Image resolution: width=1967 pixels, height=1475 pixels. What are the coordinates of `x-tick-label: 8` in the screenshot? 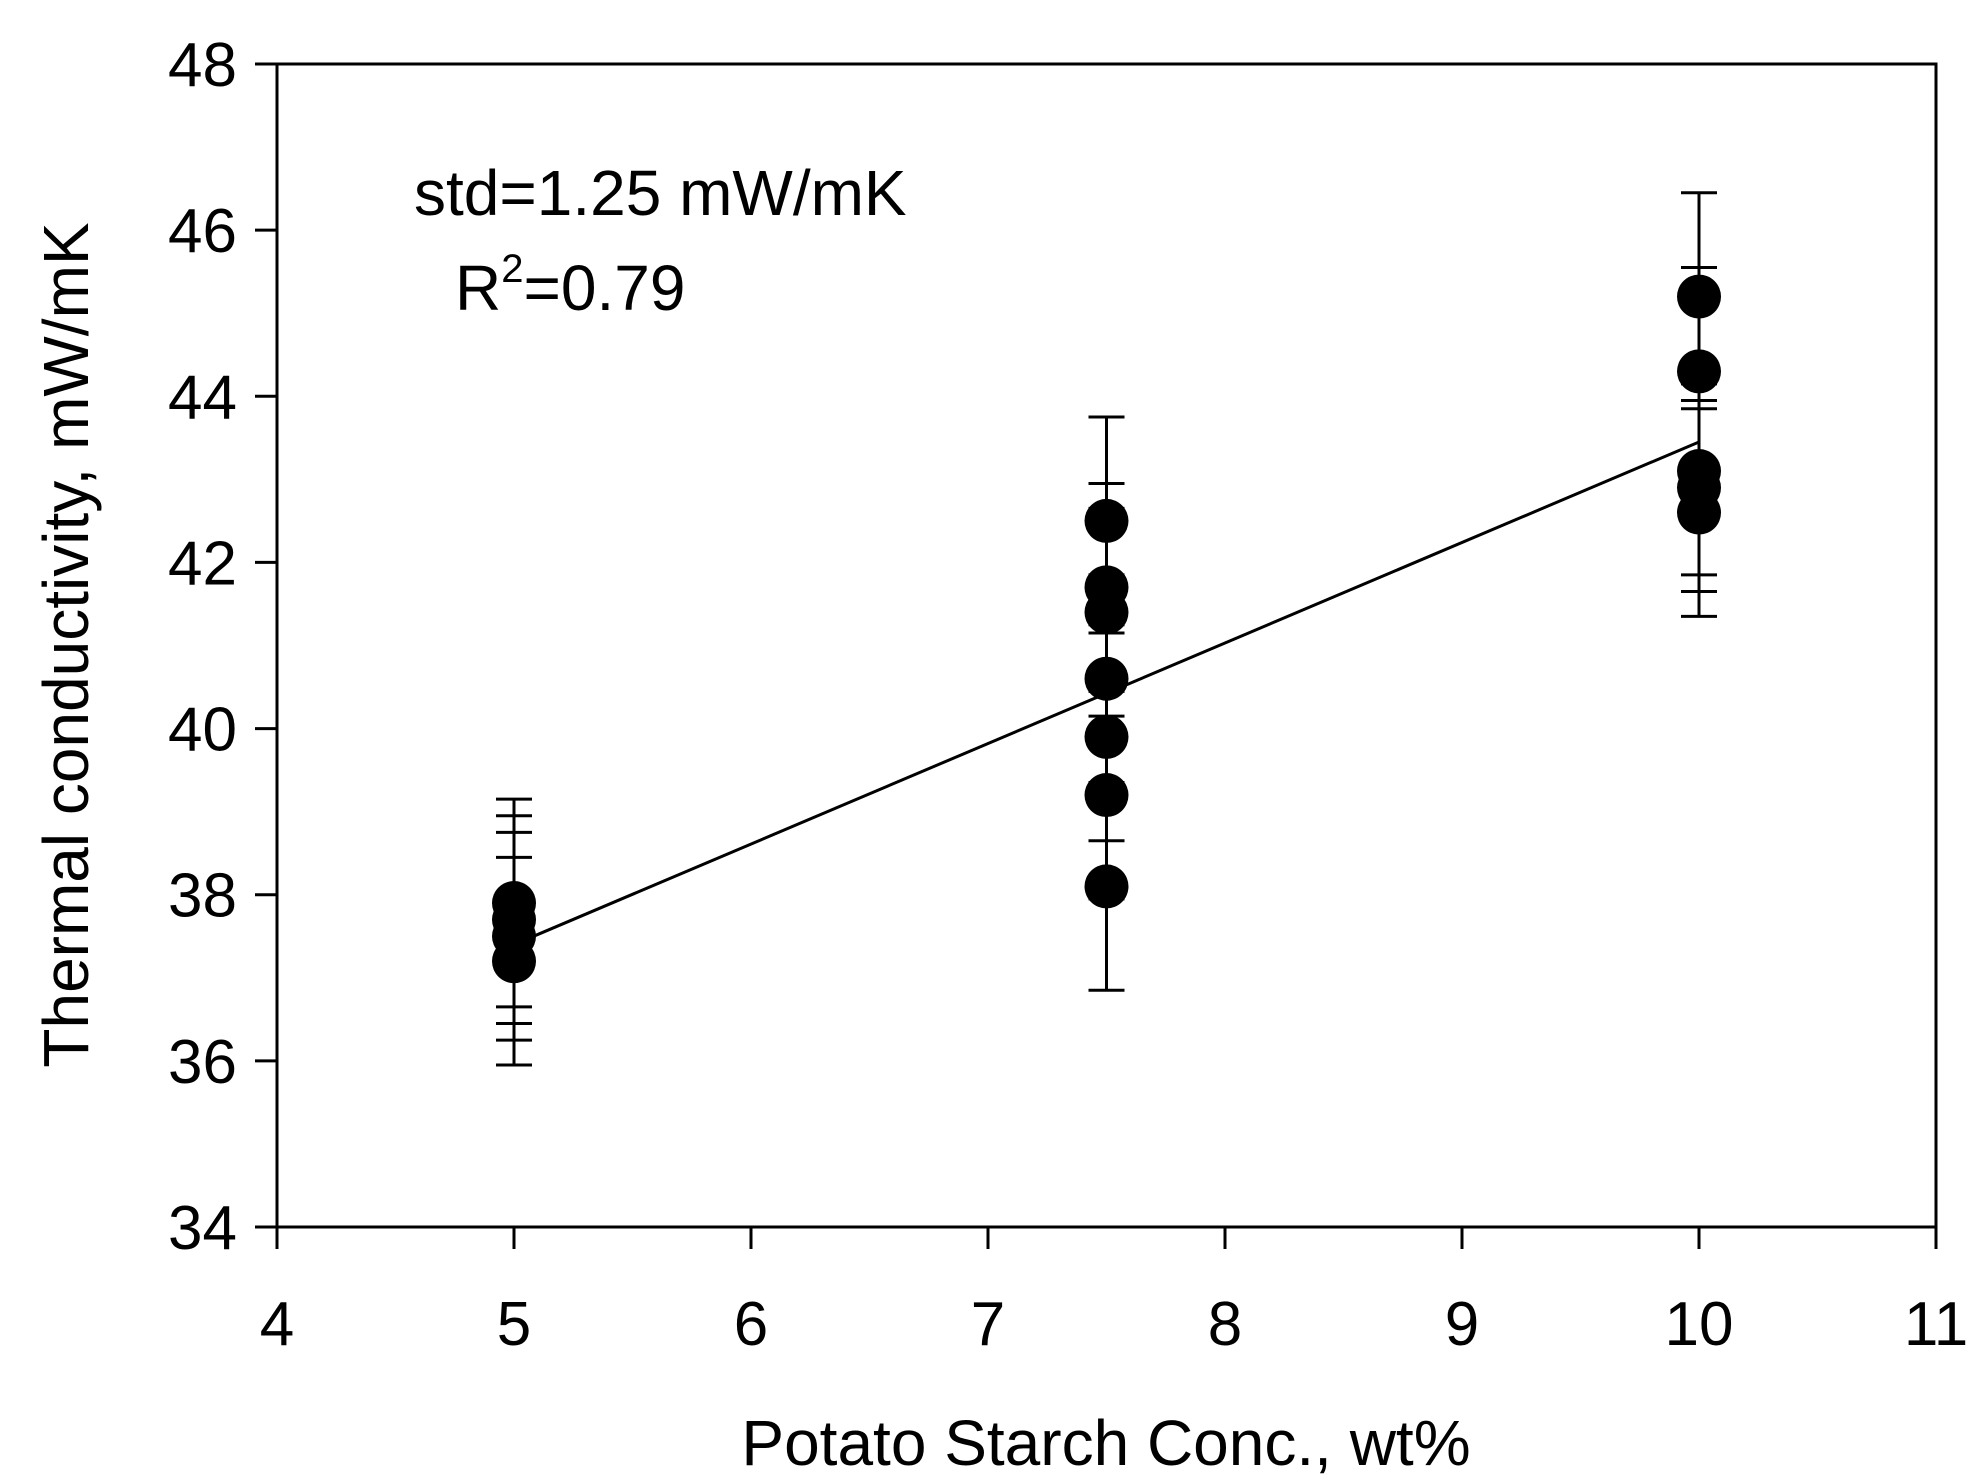 It's located at (1225, 1324).